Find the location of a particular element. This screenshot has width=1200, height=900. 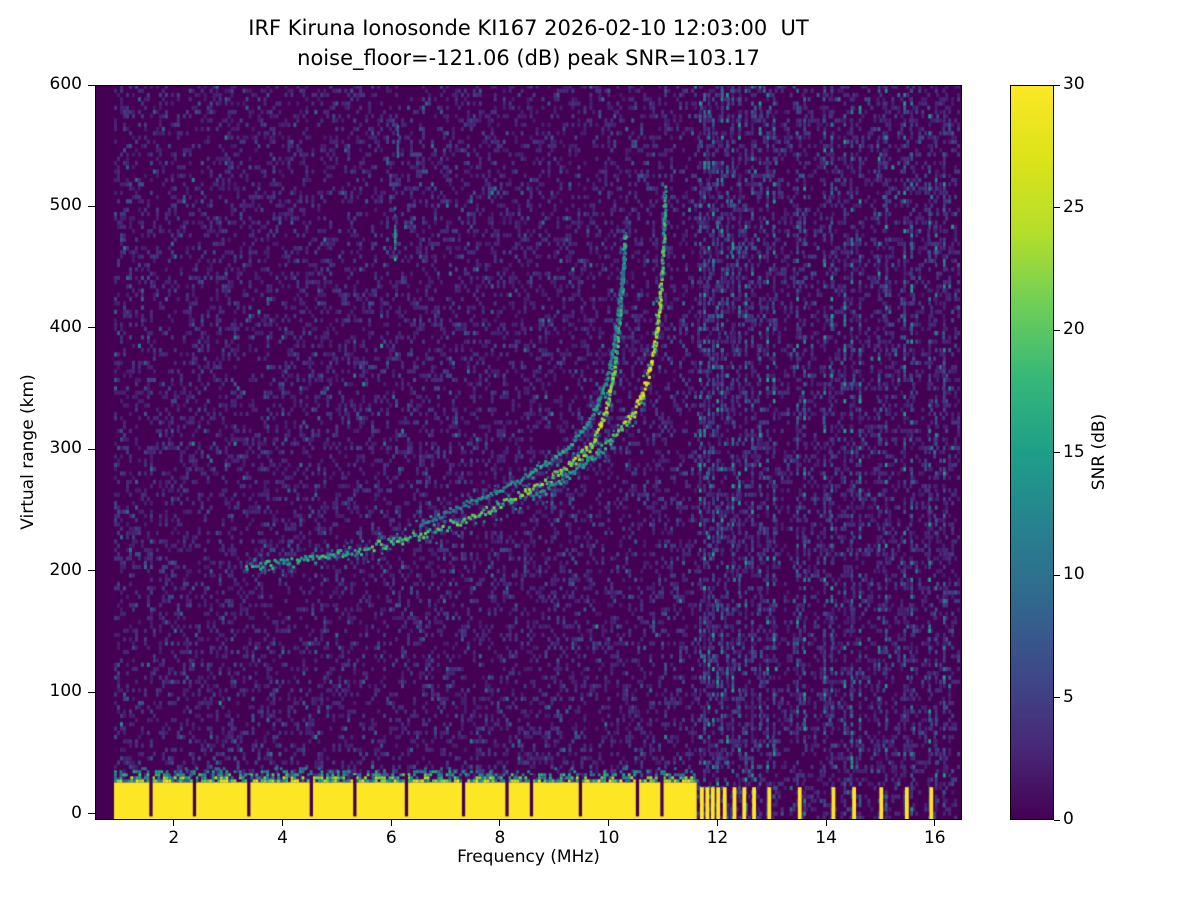

x-axis-label: Frequency (MHz) is located at coordinates (528, 857).